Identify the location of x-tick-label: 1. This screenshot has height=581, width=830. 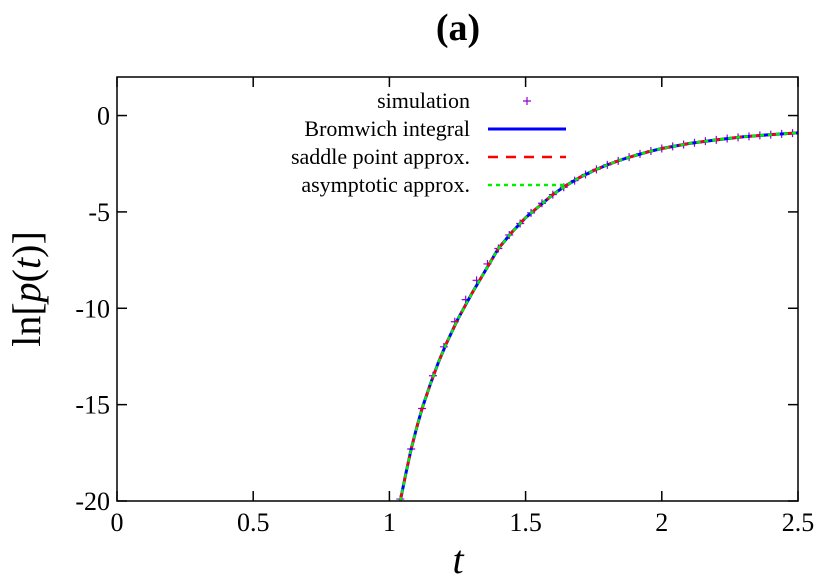
(389, 522).